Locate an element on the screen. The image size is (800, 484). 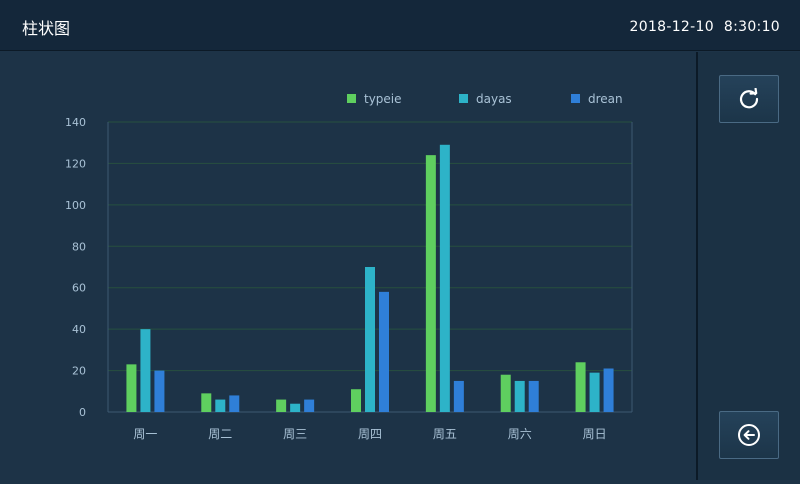
y-tick-label: 60 is located at coordinates (79, 288).